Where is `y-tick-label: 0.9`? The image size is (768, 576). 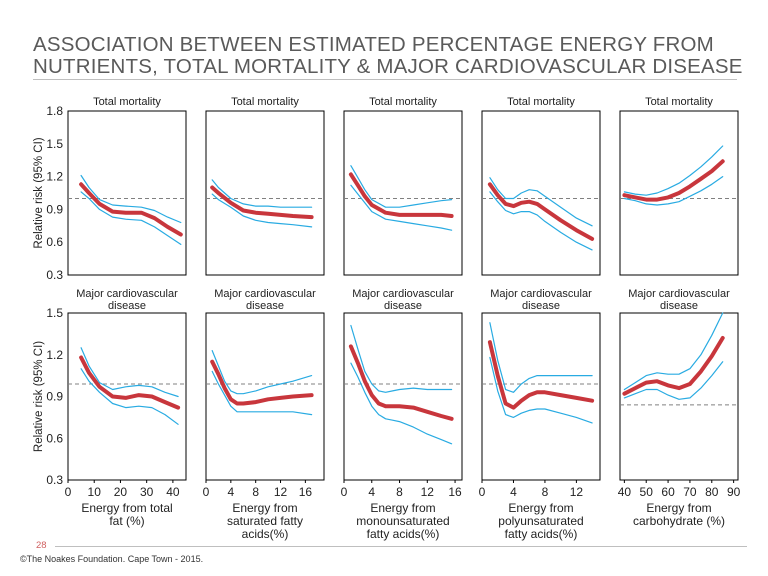 y-tick-label: 0.9 is located at coordinates (54, 397).